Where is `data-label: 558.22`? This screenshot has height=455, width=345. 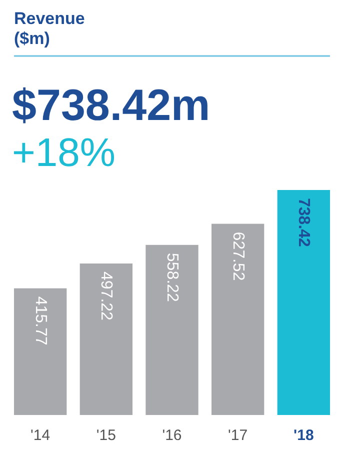
data-label: 558.22 is located at coordinates (172, 277).